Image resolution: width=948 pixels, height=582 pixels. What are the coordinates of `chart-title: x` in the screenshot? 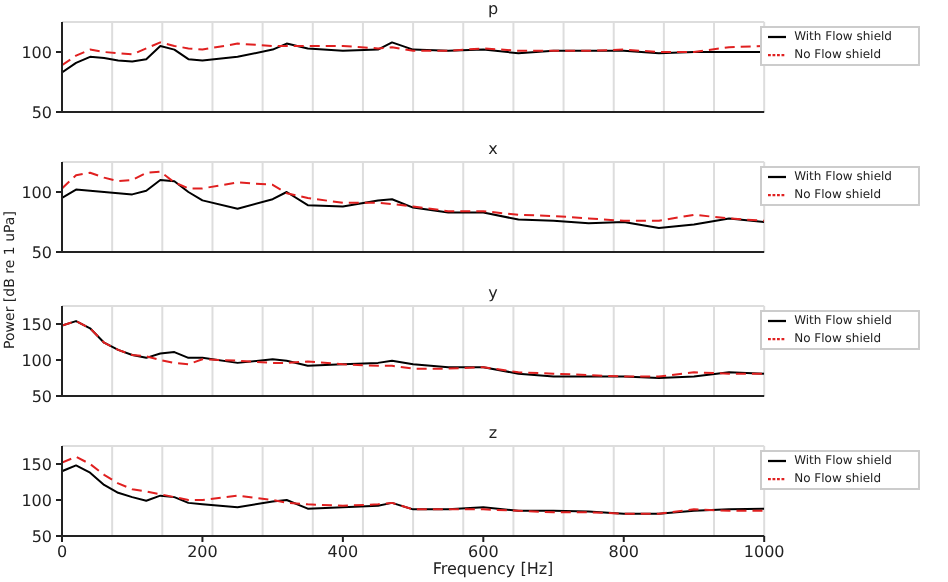 It's located at (493, 150).